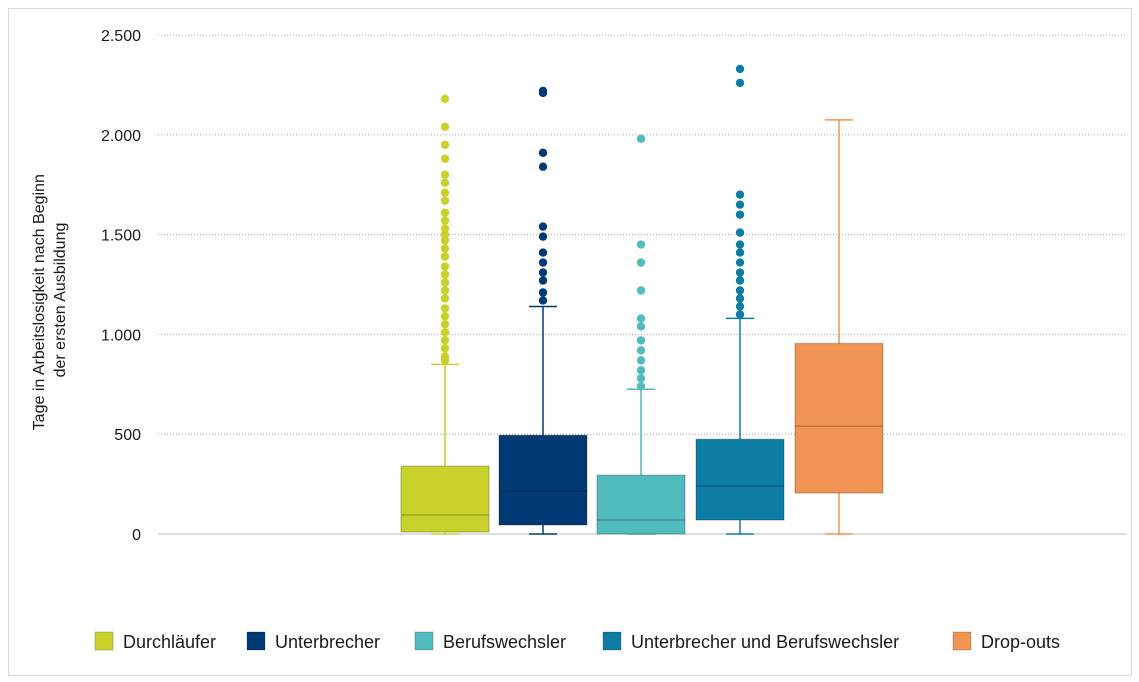 This screenshot has width=1139, height=682. What do you see at coordinates (504, 642) in the screenshot?
I see `legend-label: Berufswechsler` at bounding box center [504, 642].